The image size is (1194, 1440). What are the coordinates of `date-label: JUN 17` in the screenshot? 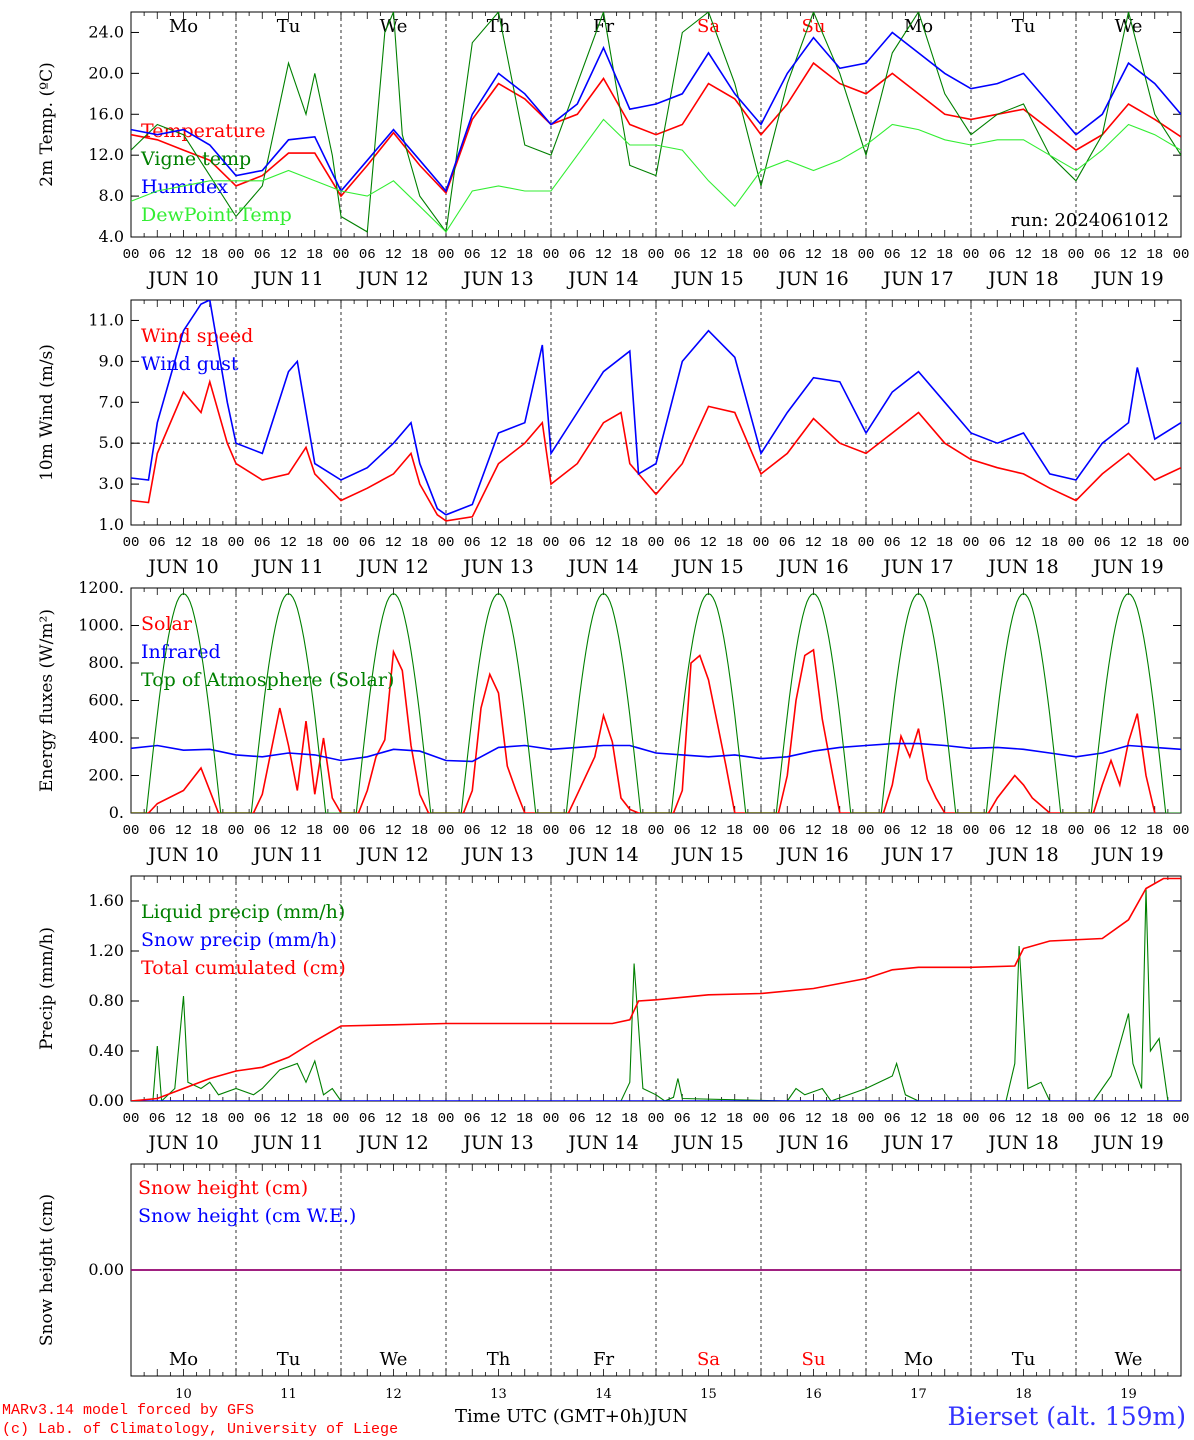 It's located at (917, 855).